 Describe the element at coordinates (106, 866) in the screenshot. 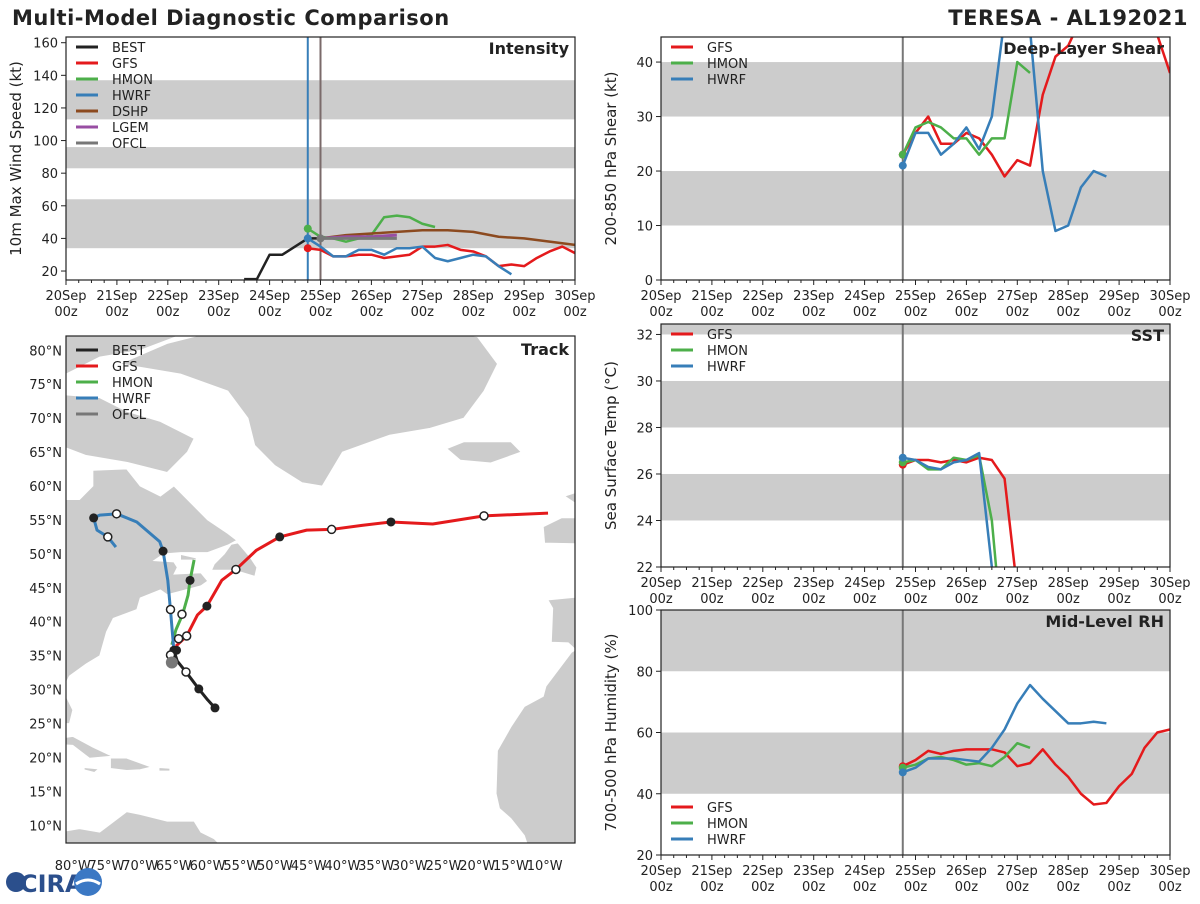

I see `lon-tick-label: 75°W` at that location.